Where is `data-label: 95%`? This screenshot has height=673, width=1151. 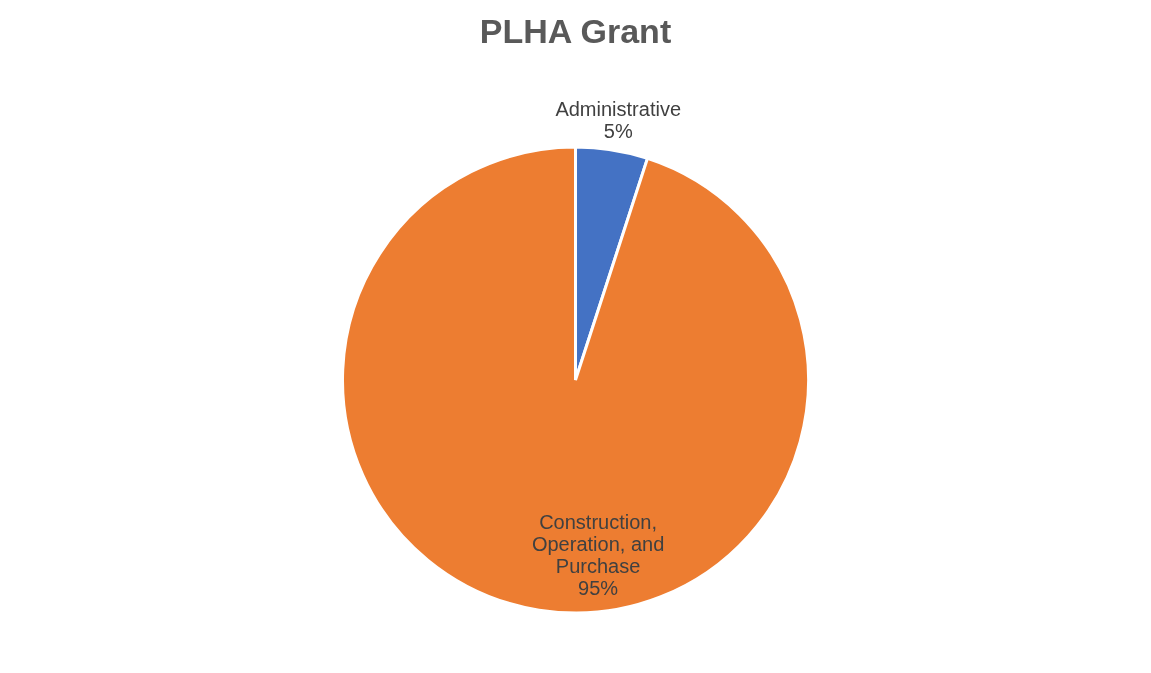 data-label: 95% is located at coordinates (598, 587).